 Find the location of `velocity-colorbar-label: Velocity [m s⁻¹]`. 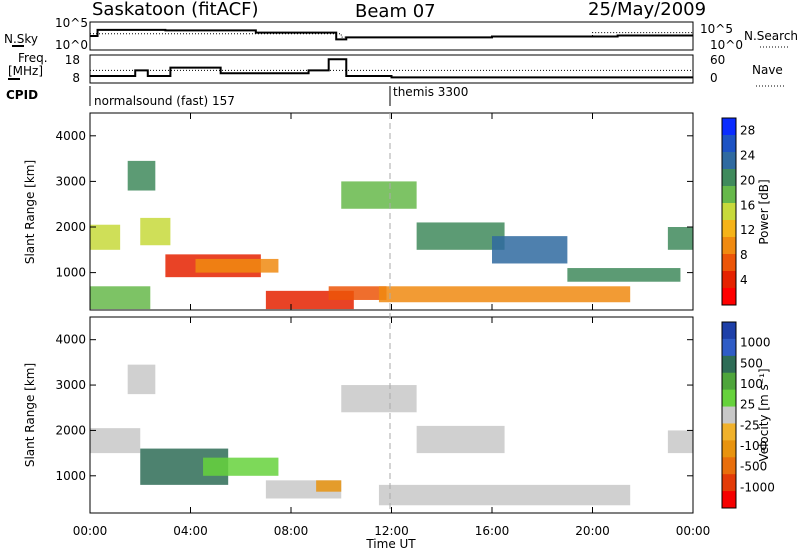

velocity-colorbar-label: Velocity [m s⁻¹] is located at coordinates (764, 414).